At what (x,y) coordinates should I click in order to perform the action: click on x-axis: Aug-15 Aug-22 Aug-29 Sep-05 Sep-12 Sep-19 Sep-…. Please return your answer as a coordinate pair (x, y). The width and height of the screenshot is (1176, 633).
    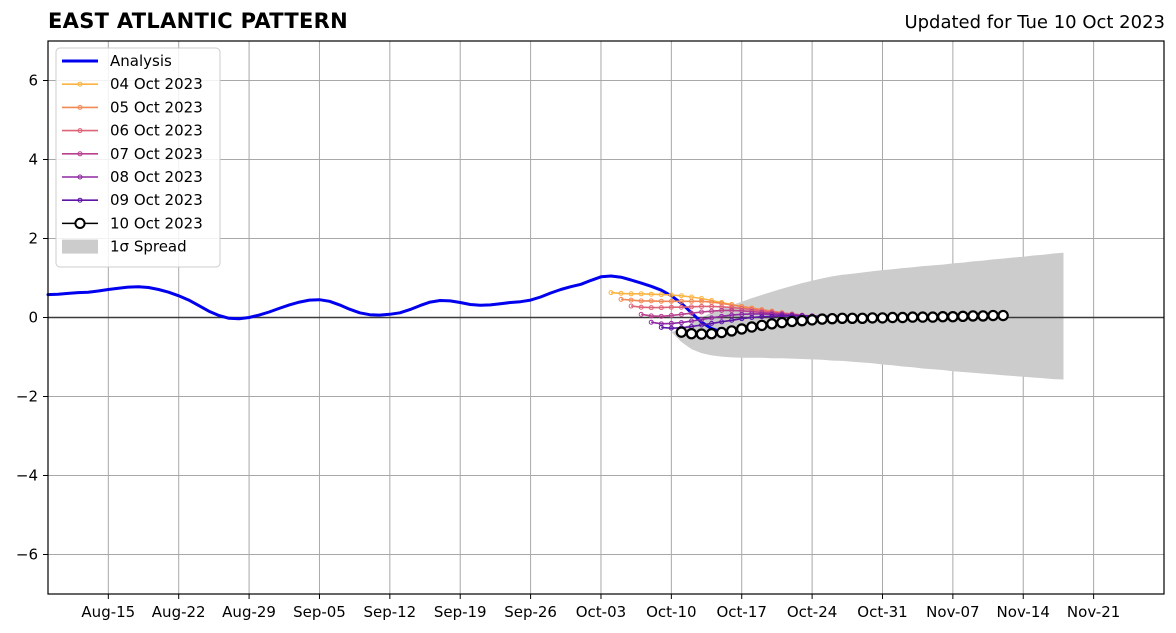
    Looking at the image, I should click on (600, 607).